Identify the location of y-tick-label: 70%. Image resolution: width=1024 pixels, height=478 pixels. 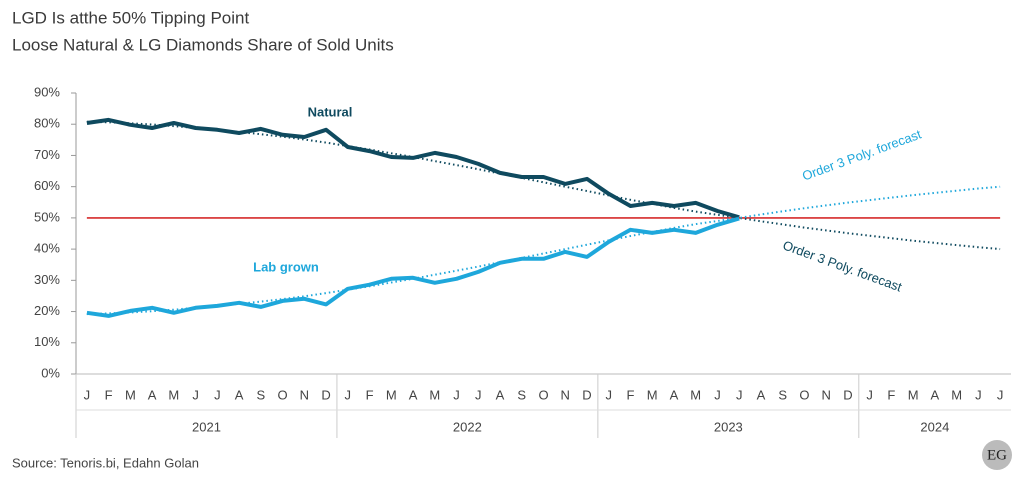
(47, 154).